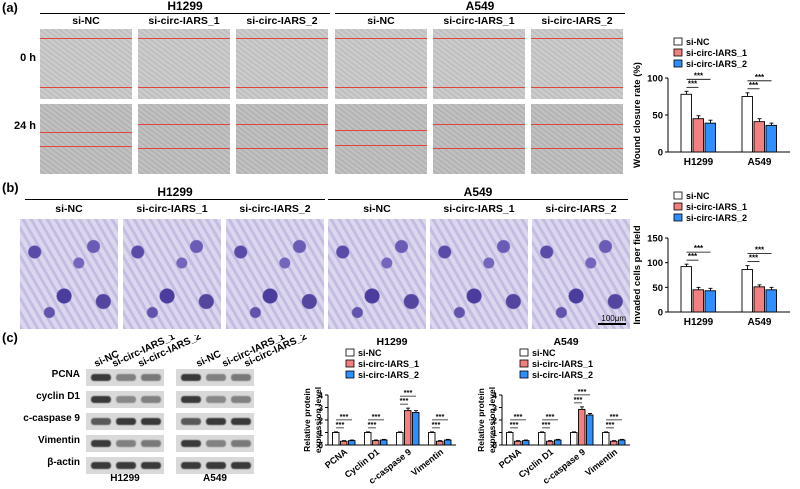 Image resolution: width=800 pixels, height=489 pixels. What do you see at coordinates (565, 342) in the screenshot?
I see `chart-title: A549` at bounding box center [565, 342].